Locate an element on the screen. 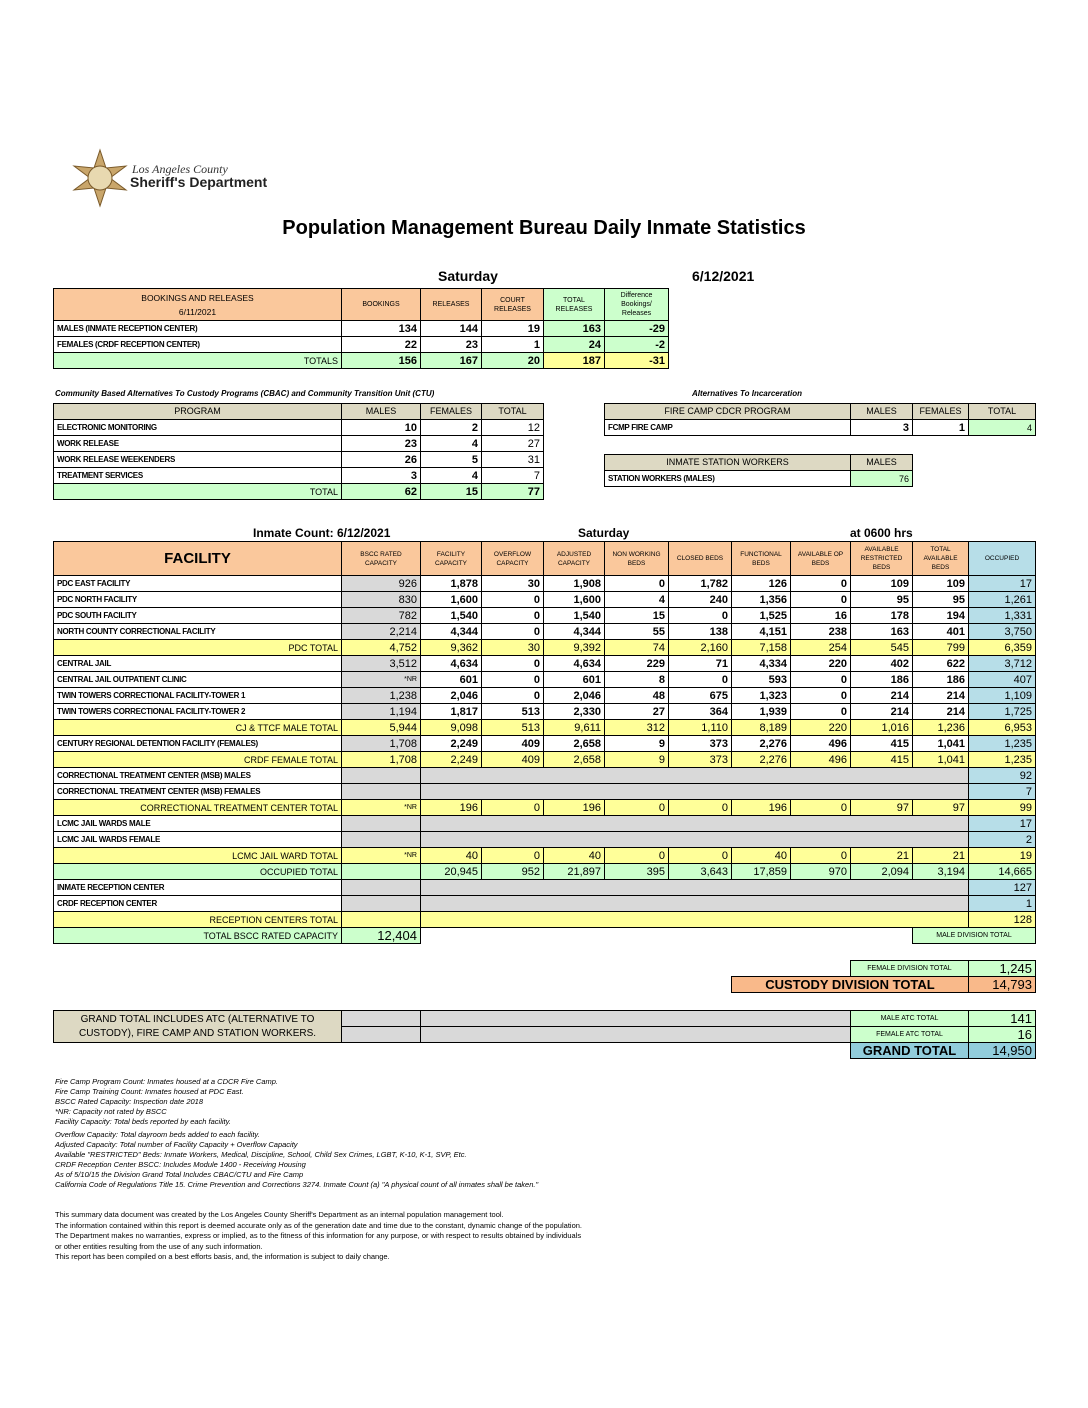 The height and width of the screenshot is (1408, 1088). cell: 5 is located at coordinates (451, 459).